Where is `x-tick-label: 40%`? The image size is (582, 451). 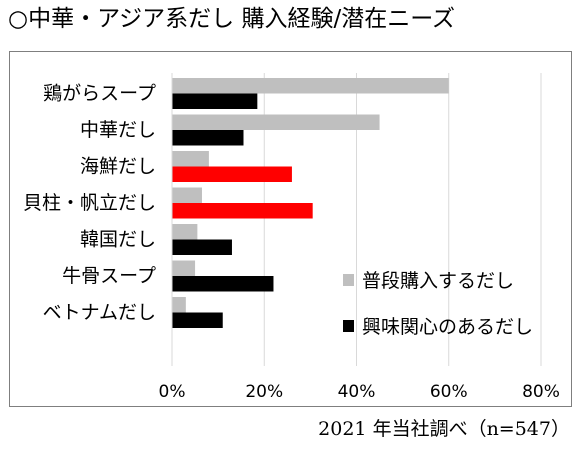
x-tick-label: 40% is located at coordinates (357, 392).